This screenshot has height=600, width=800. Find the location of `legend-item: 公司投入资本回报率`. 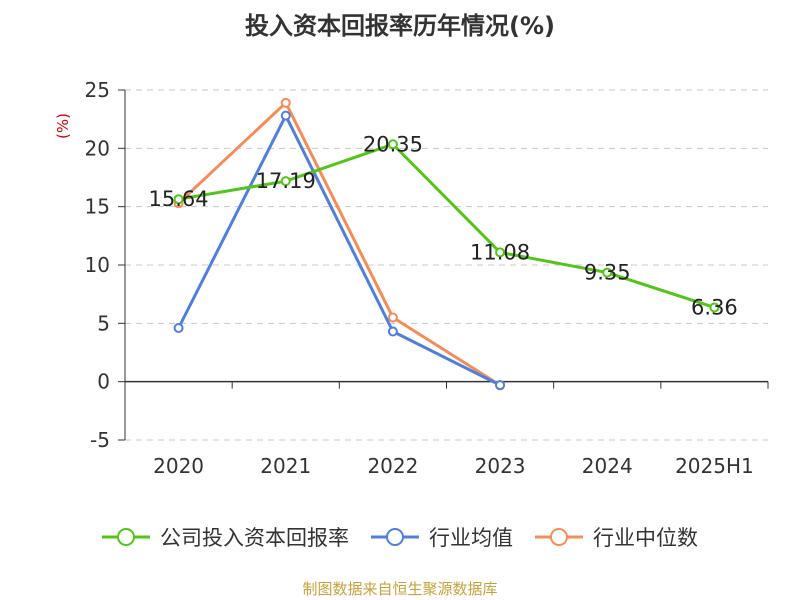

legend-item: 公司投入资本回报率 is located at coordinates (225, 538).